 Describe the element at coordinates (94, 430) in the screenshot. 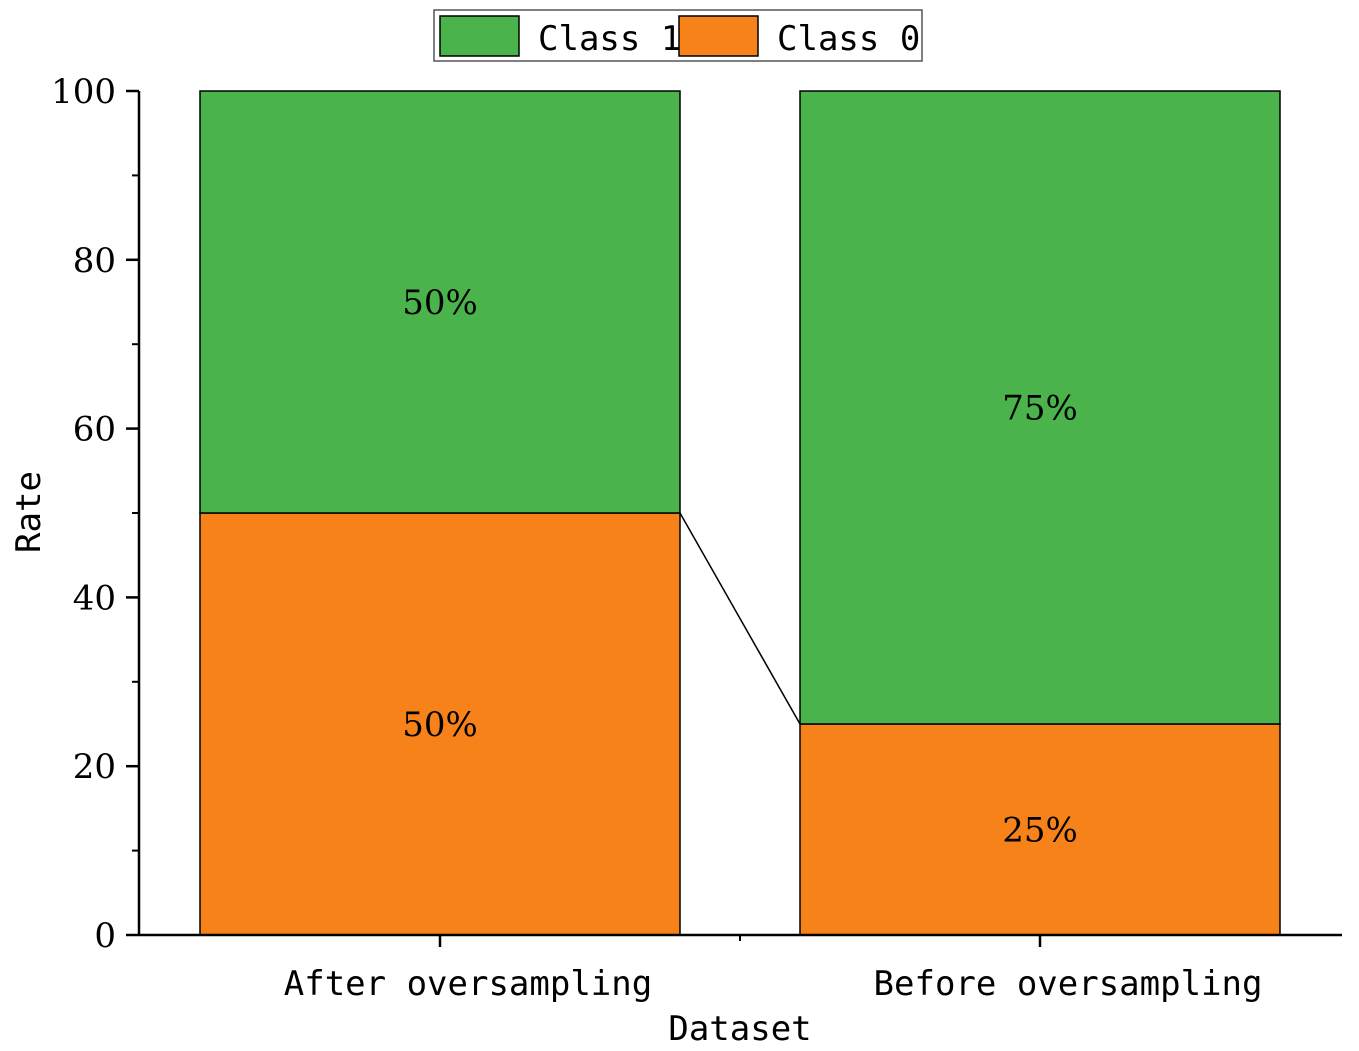

I see `y-tick-label-60: 60` at that location.